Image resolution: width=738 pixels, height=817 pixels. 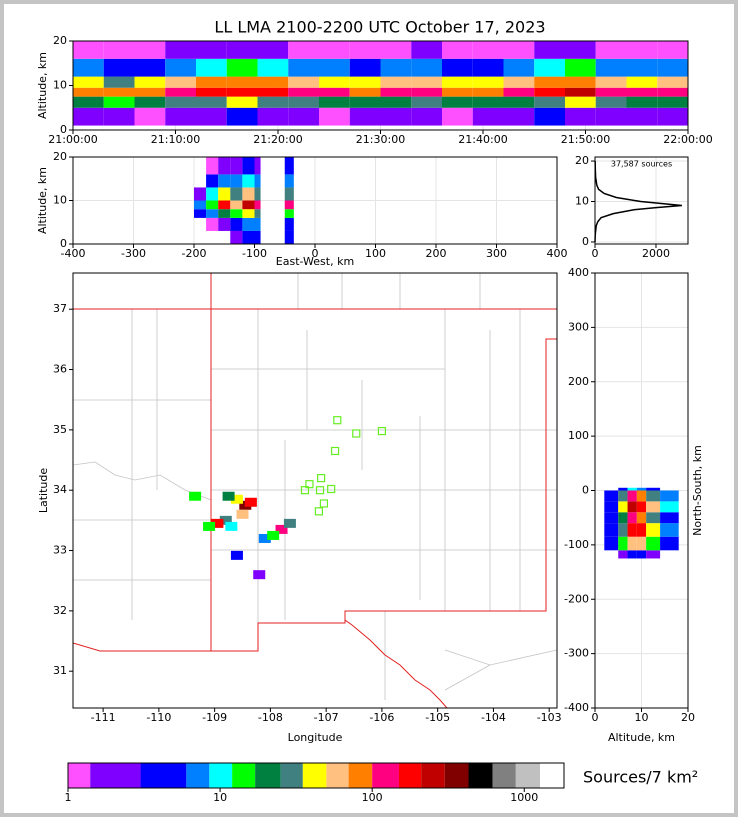 I want to click on x-tick-label: -103, so click(x=549, y=717).